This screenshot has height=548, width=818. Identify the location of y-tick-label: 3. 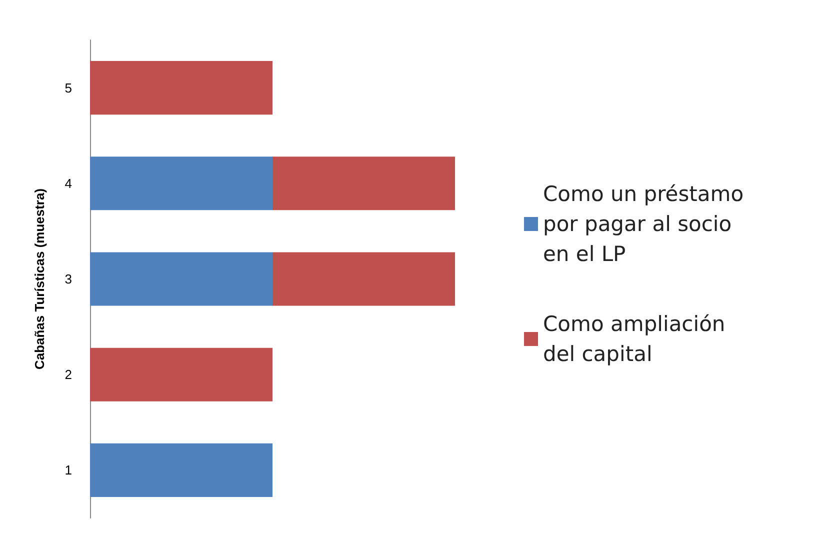
(68, 279).